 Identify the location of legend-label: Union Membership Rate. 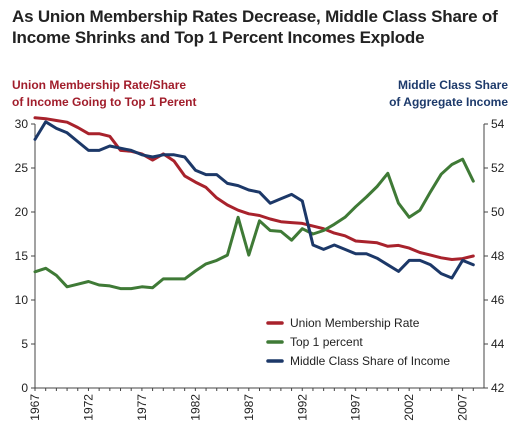
(355, 323).